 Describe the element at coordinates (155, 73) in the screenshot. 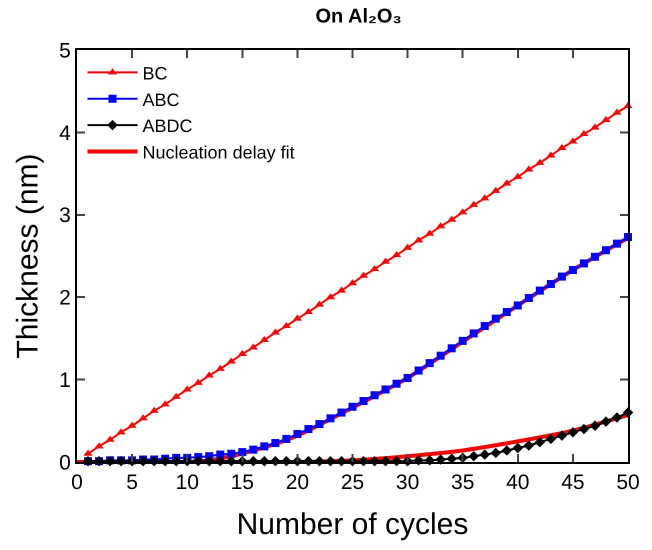

I see `legend-label: BC` at that location.